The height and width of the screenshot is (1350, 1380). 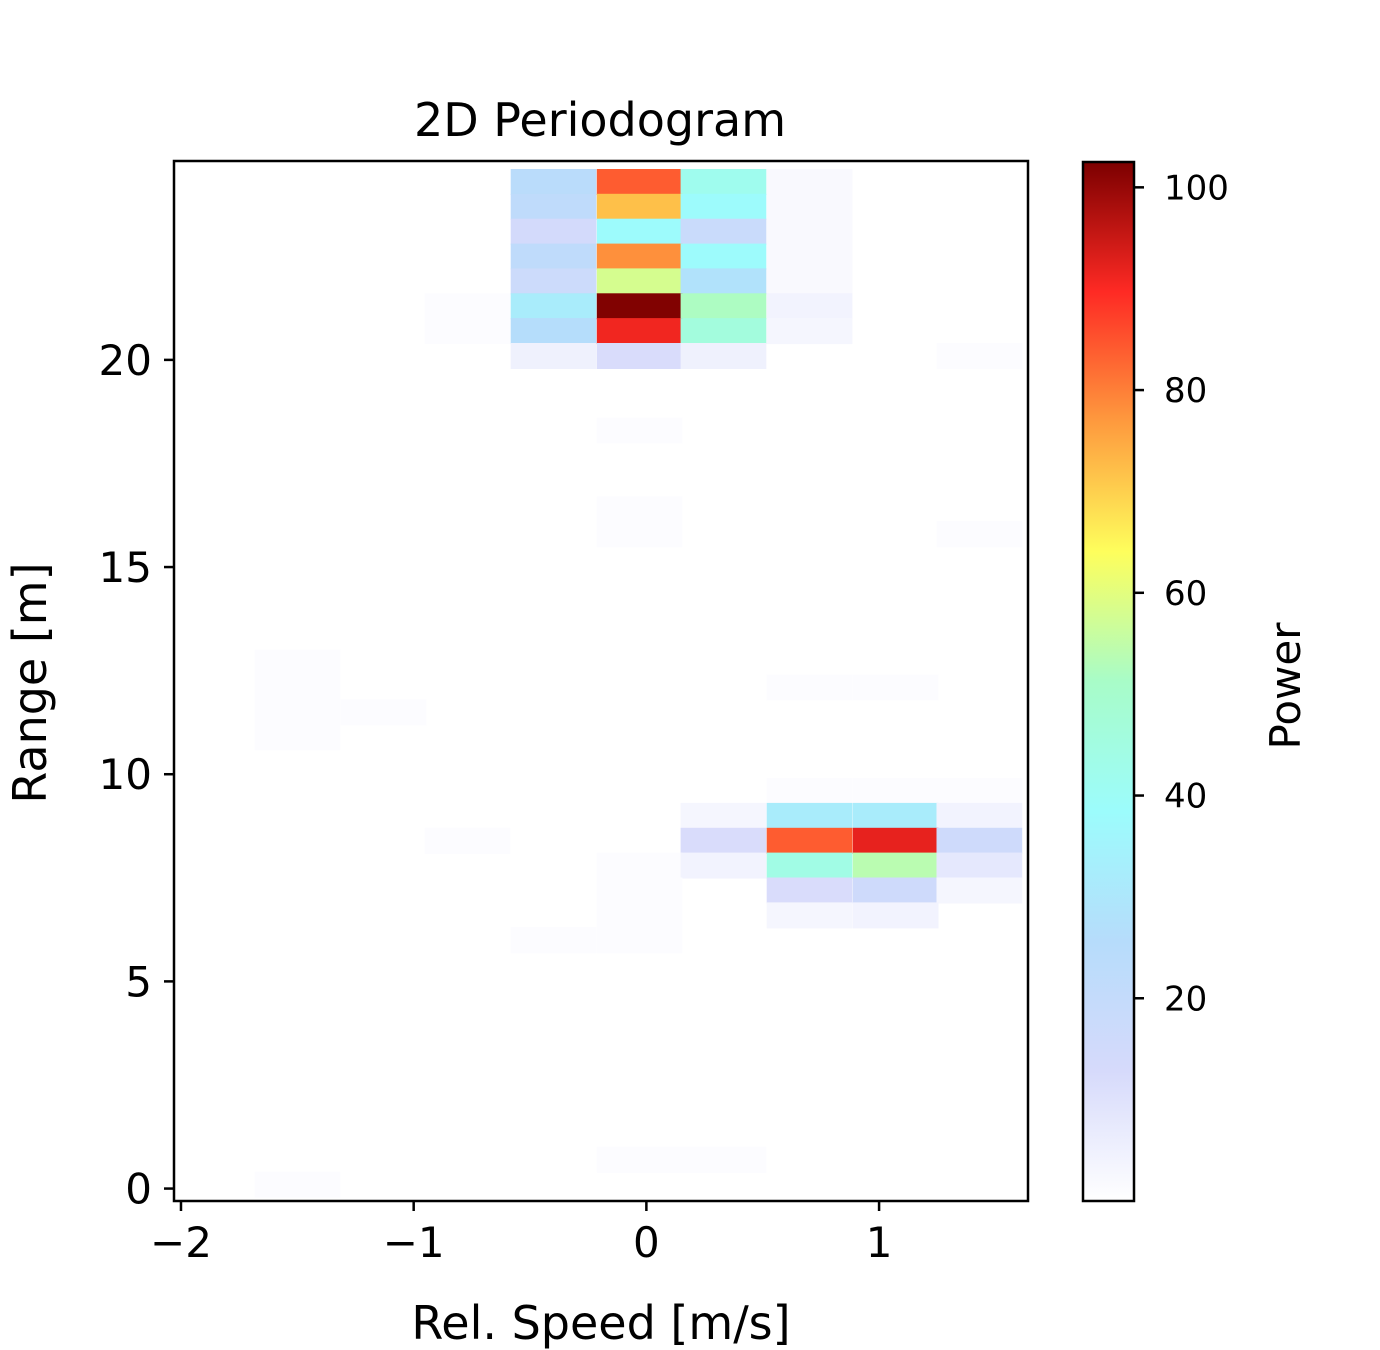 I want to click on y-tick-label: 20, so click(x=125, y=360).